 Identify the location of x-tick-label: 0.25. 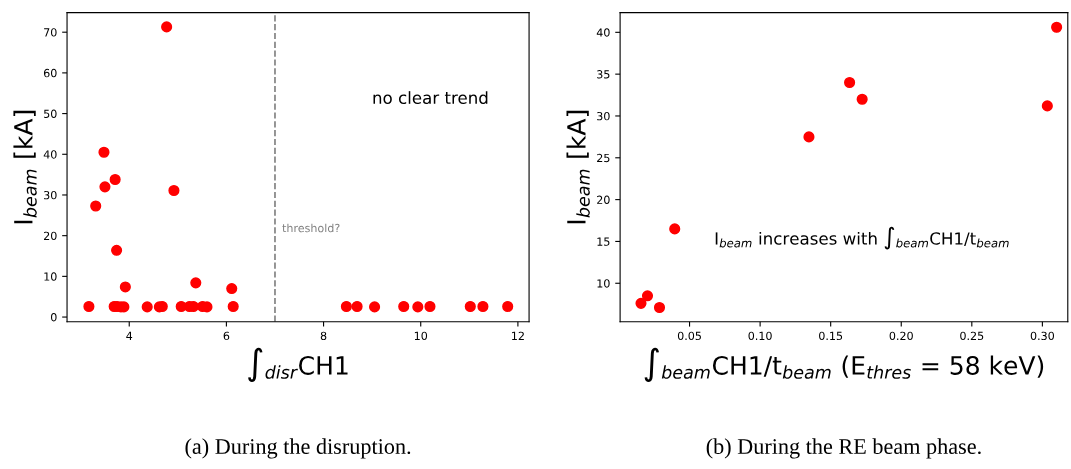
(972, 336).